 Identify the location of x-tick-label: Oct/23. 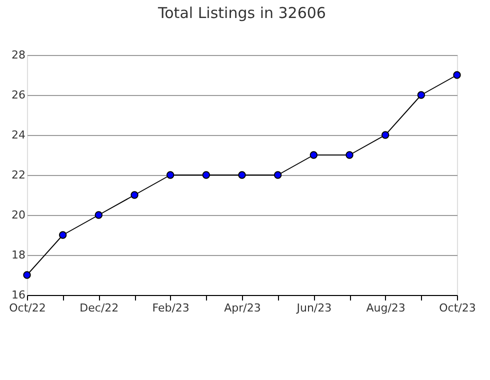
(457, 308).